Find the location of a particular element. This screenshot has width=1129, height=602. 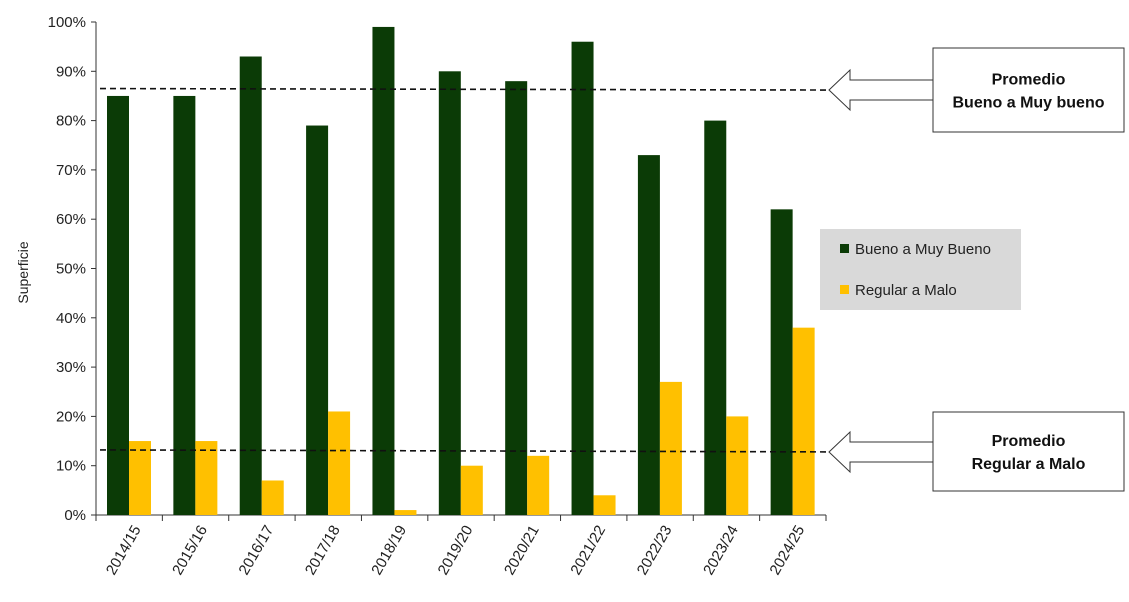

y-tick-label: 100% is located at coordinates (67, 22).